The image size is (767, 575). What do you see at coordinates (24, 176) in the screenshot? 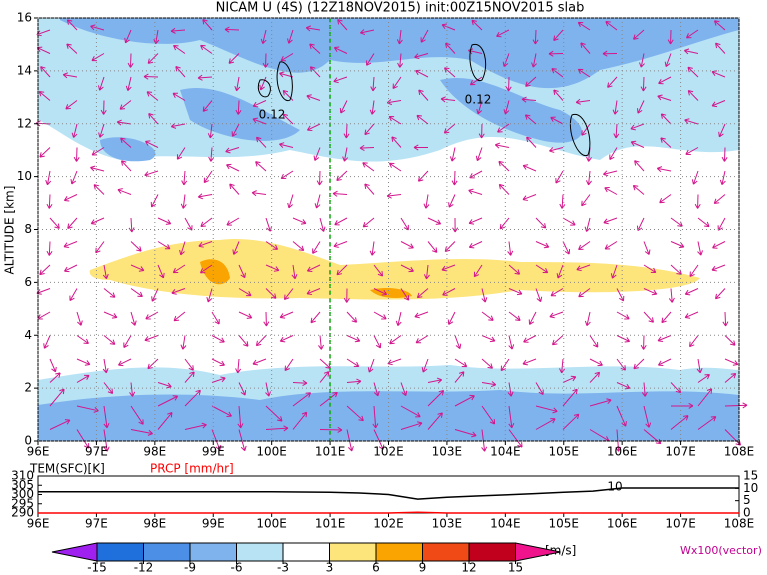
I see `y-tick-label: 10` at bounding box center [24, 176].